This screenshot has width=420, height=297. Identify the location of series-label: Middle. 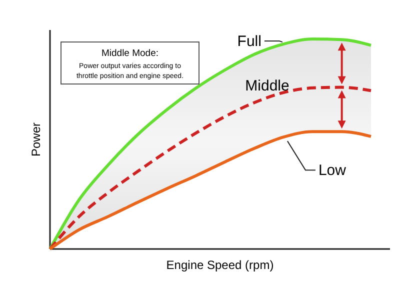
(267, 86).